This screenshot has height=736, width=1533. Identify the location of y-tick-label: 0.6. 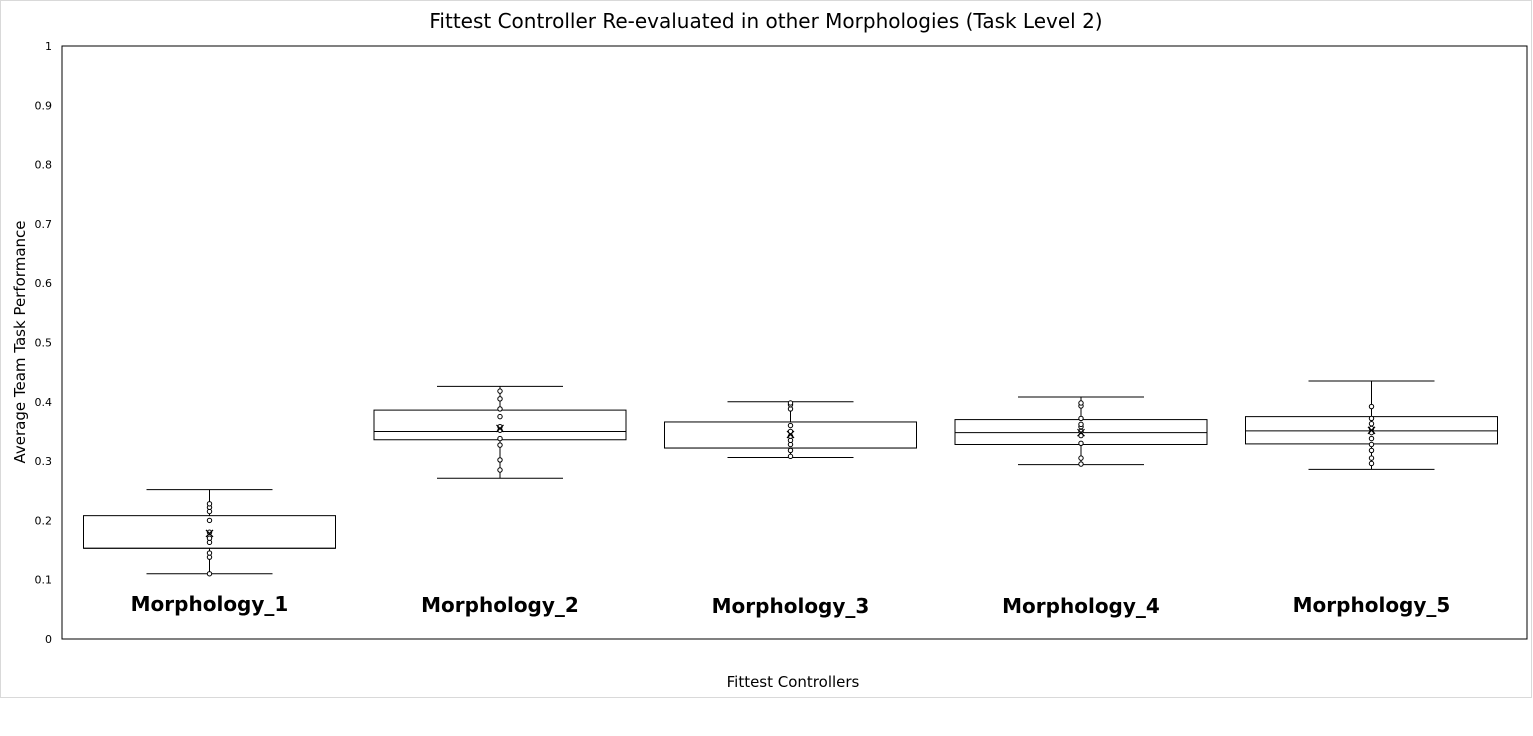
(44, 283).